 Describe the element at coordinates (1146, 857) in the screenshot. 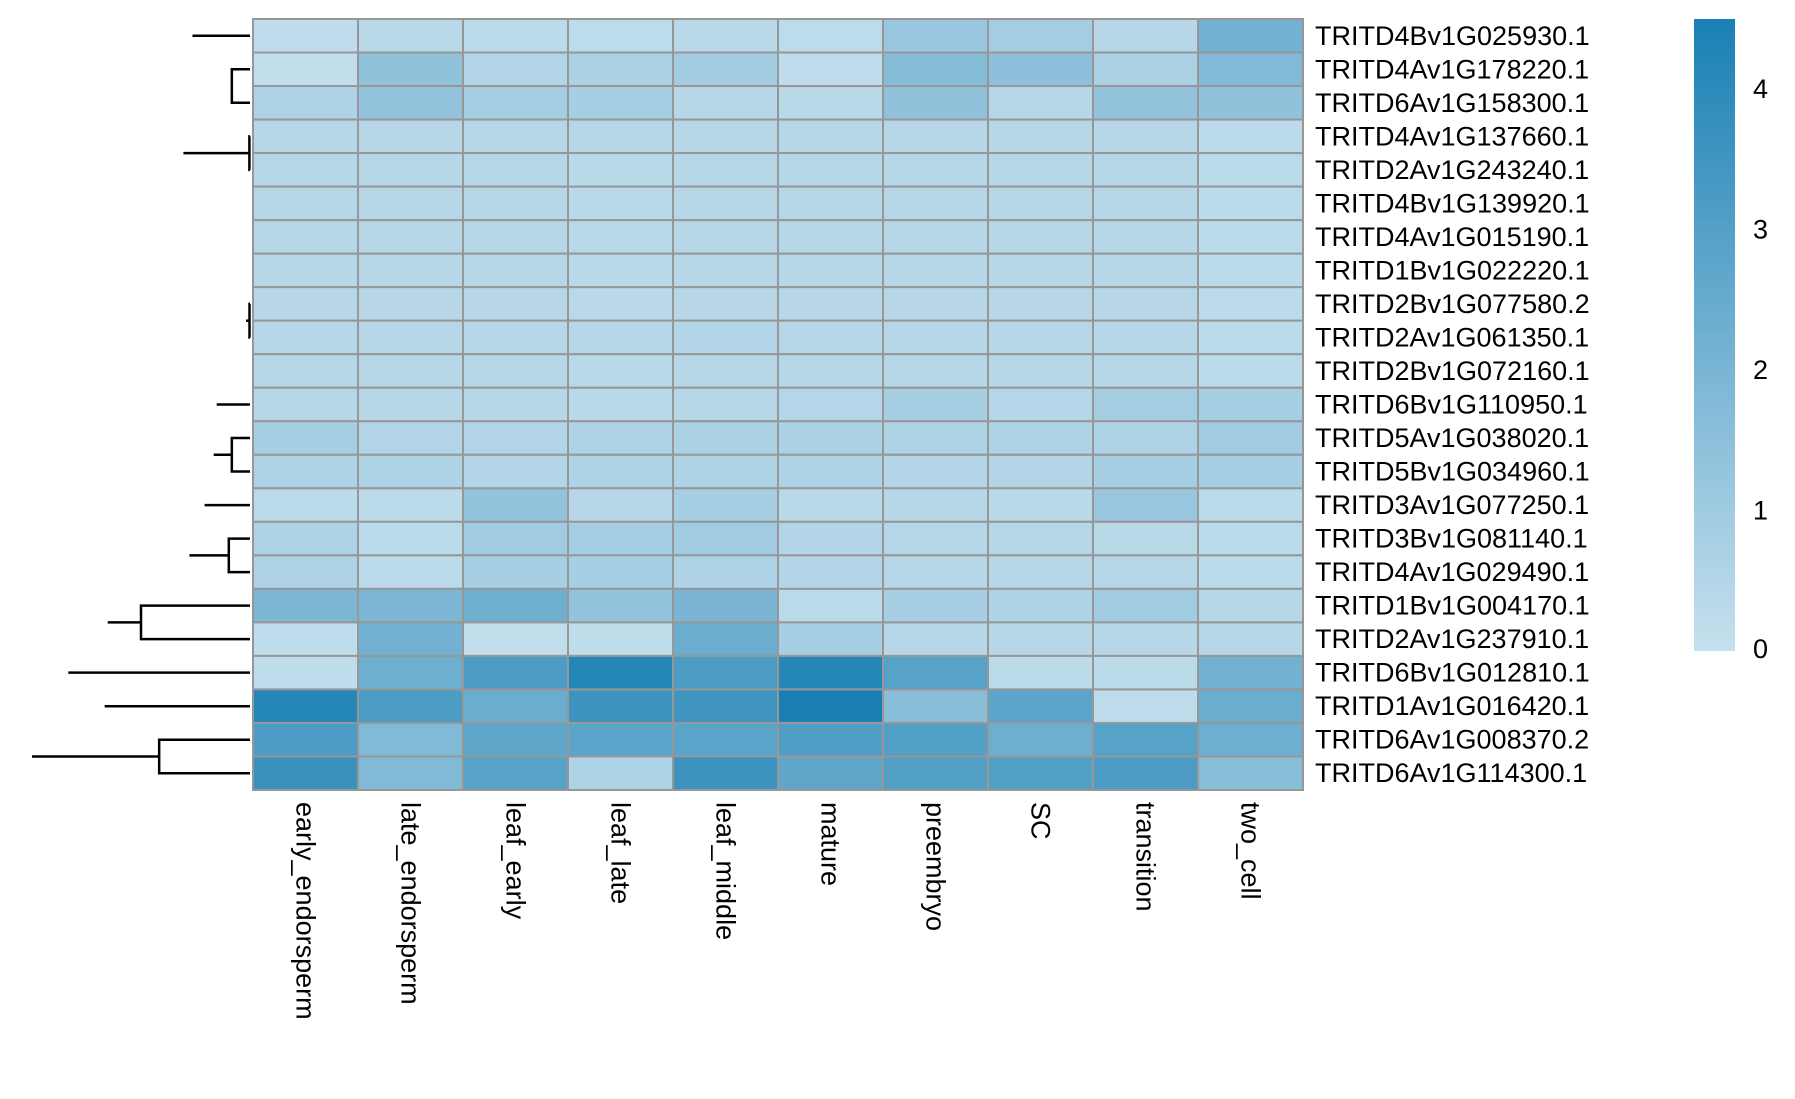

I see `column-label: transition` at that location.